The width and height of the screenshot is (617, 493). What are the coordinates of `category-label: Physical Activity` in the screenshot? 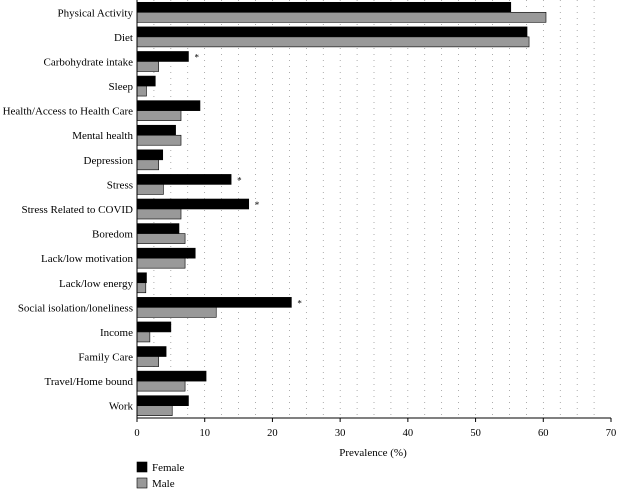 It's located at (96, 13).